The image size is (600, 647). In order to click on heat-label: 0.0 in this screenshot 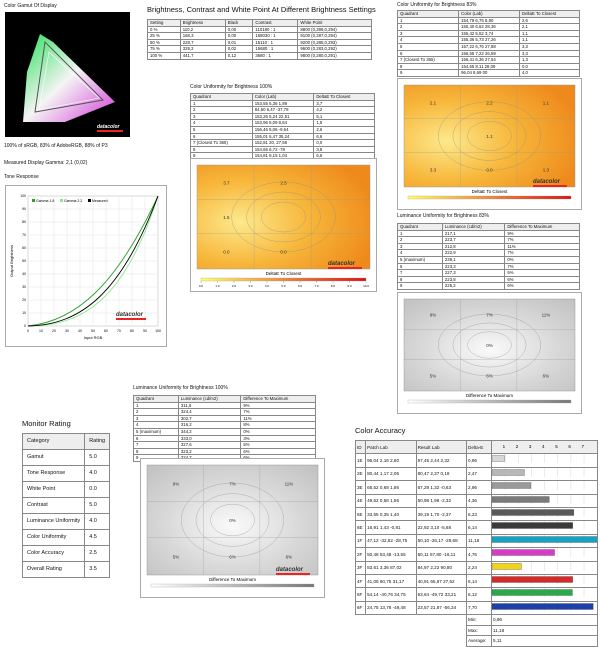, I will do `click(489, 170)`.